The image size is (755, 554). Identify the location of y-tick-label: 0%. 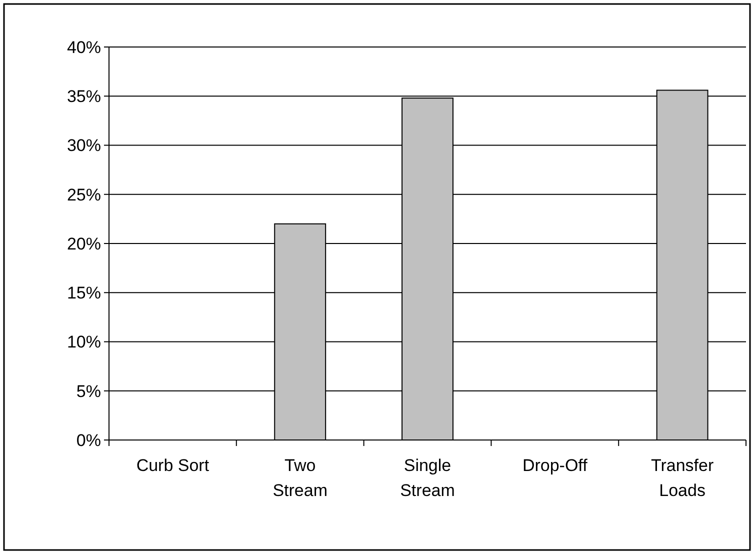
(88, 440).